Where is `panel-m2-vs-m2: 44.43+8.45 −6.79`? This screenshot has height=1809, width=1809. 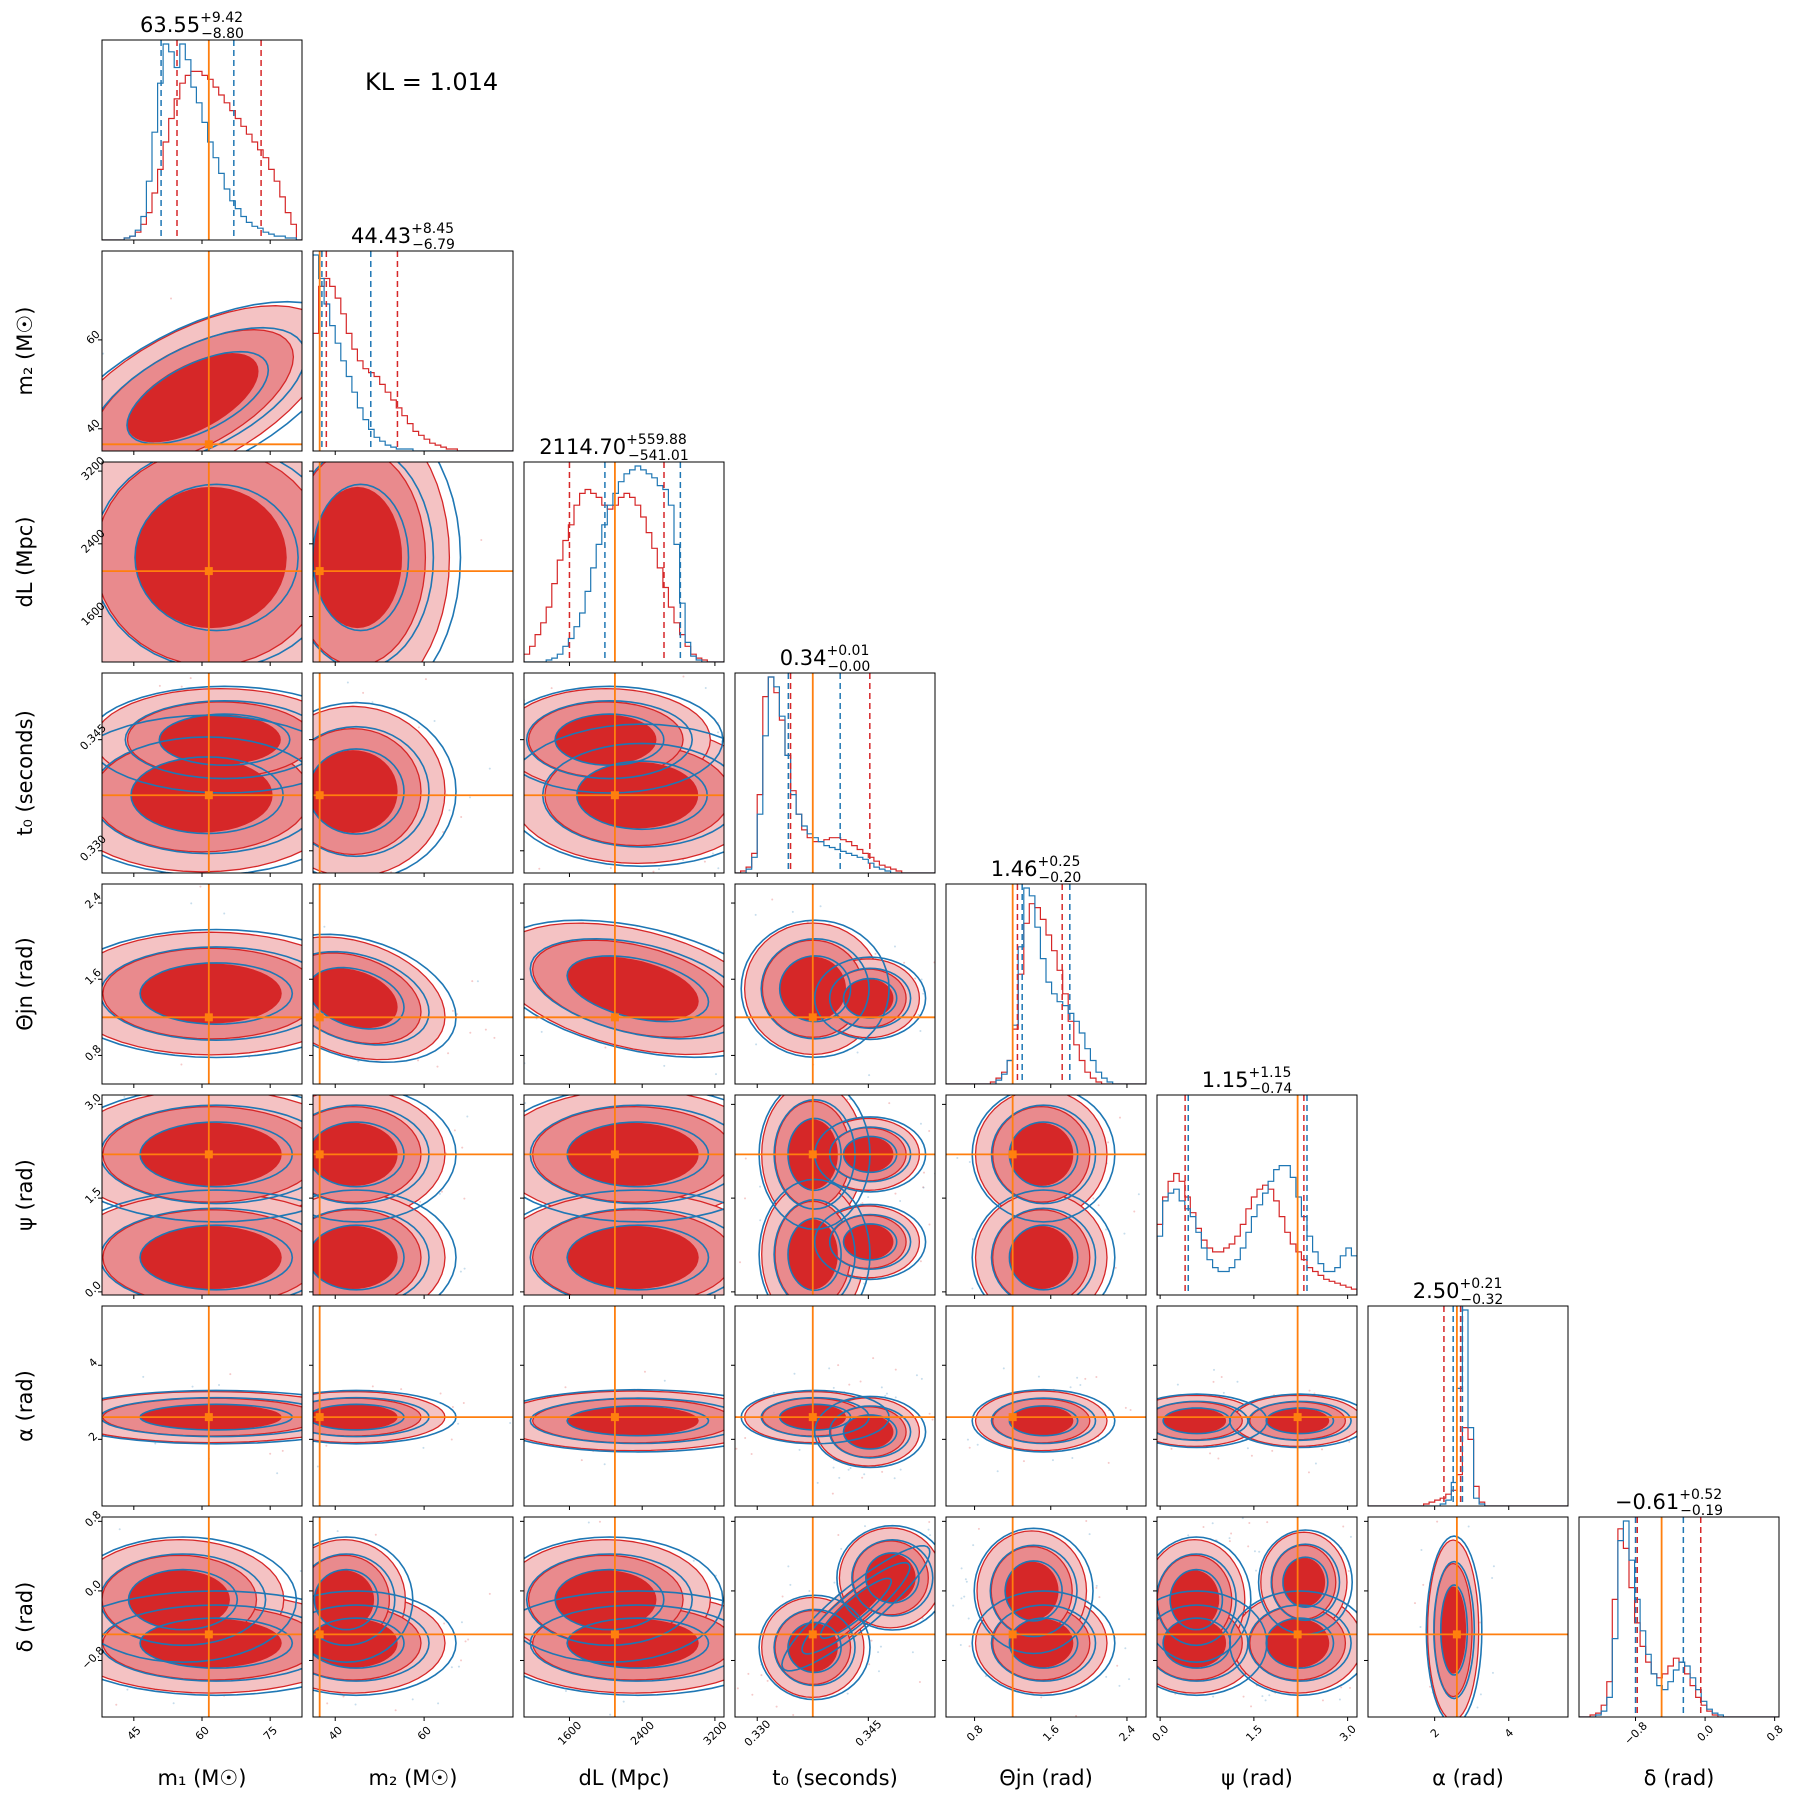 panel-m2-vs-m2: 44.43+8.45 −6.79 is located at coordinates (413, 338).